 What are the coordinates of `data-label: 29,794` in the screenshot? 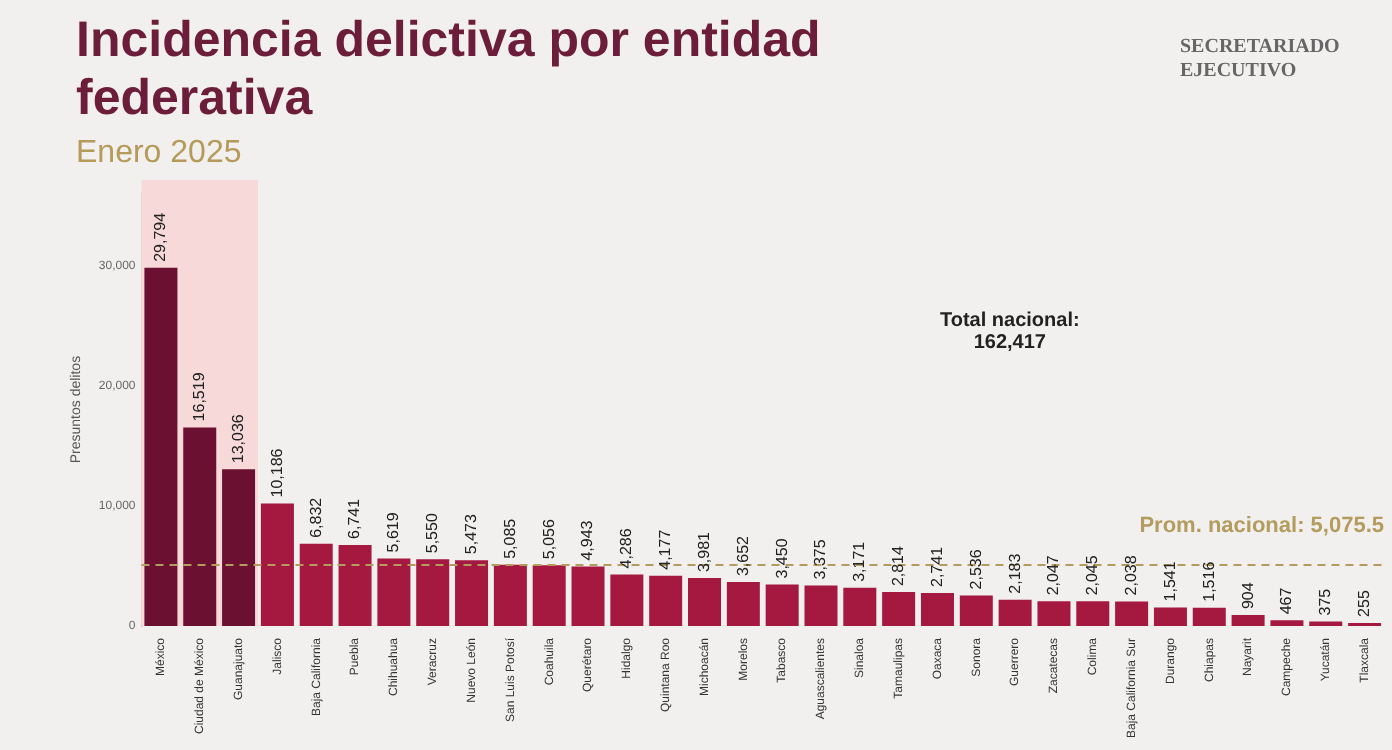 It's located at (160, 236).